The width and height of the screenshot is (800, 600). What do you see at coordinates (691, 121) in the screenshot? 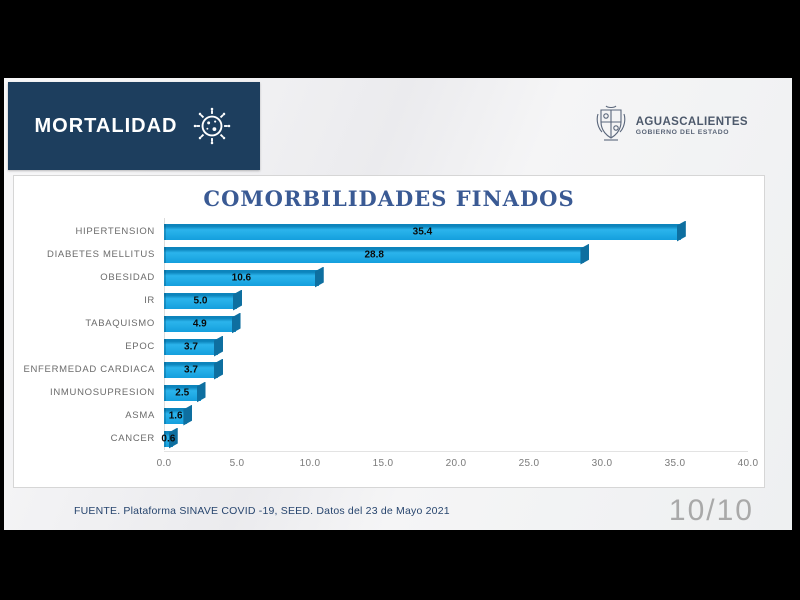
I see `state-name: AGUASCALIENTES` at bounding box center [691, 121].